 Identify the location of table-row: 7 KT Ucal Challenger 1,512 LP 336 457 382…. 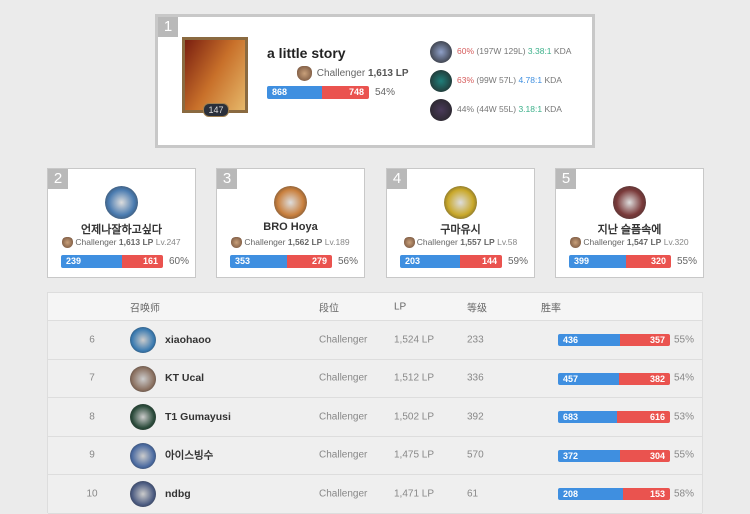
(375, 378).